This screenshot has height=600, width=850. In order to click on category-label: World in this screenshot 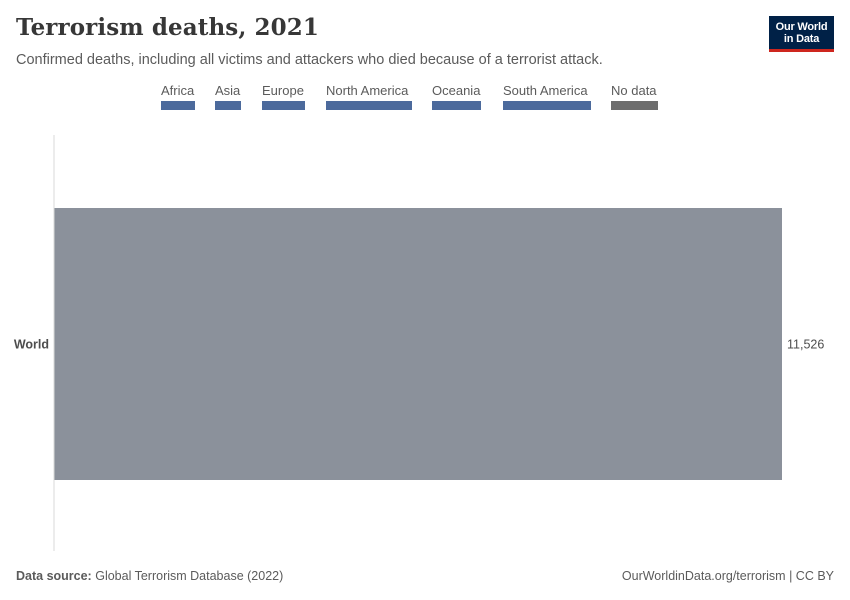, I will do `click(31, 345)`.